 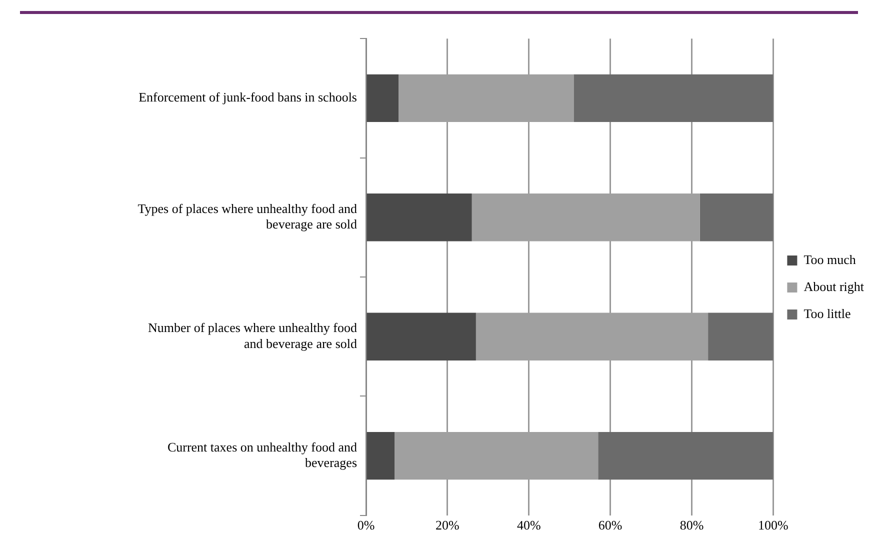 What do you see at coordinates (828, 313) in the screenshot?
I see `legend-label: Too little` at bounding box center [828, 313].